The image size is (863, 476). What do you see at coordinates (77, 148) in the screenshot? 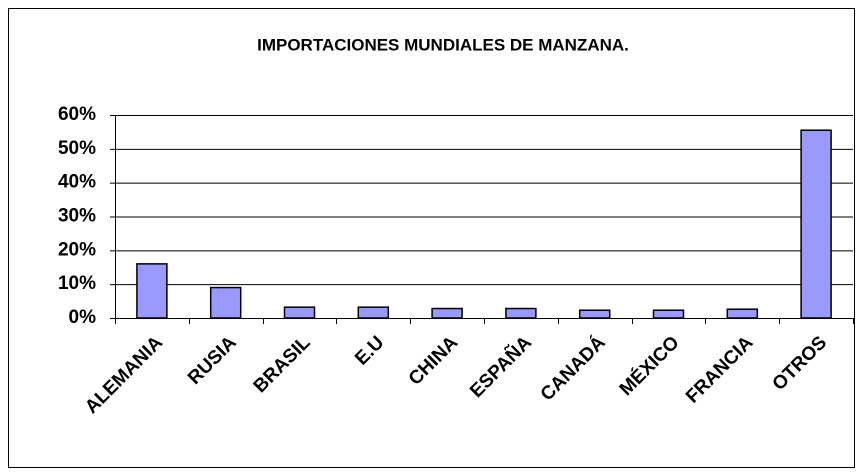
I see `y-tick-label: 50%` at bounding box center [77, 148].